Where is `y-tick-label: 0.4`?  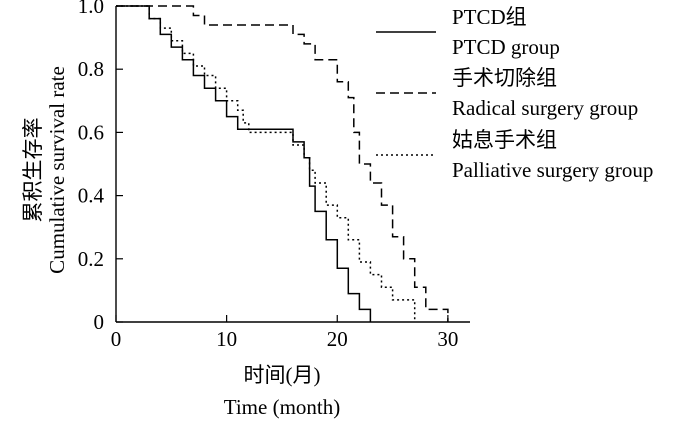
y-tick-label: 0.4 is located at coordinates (91, 196).